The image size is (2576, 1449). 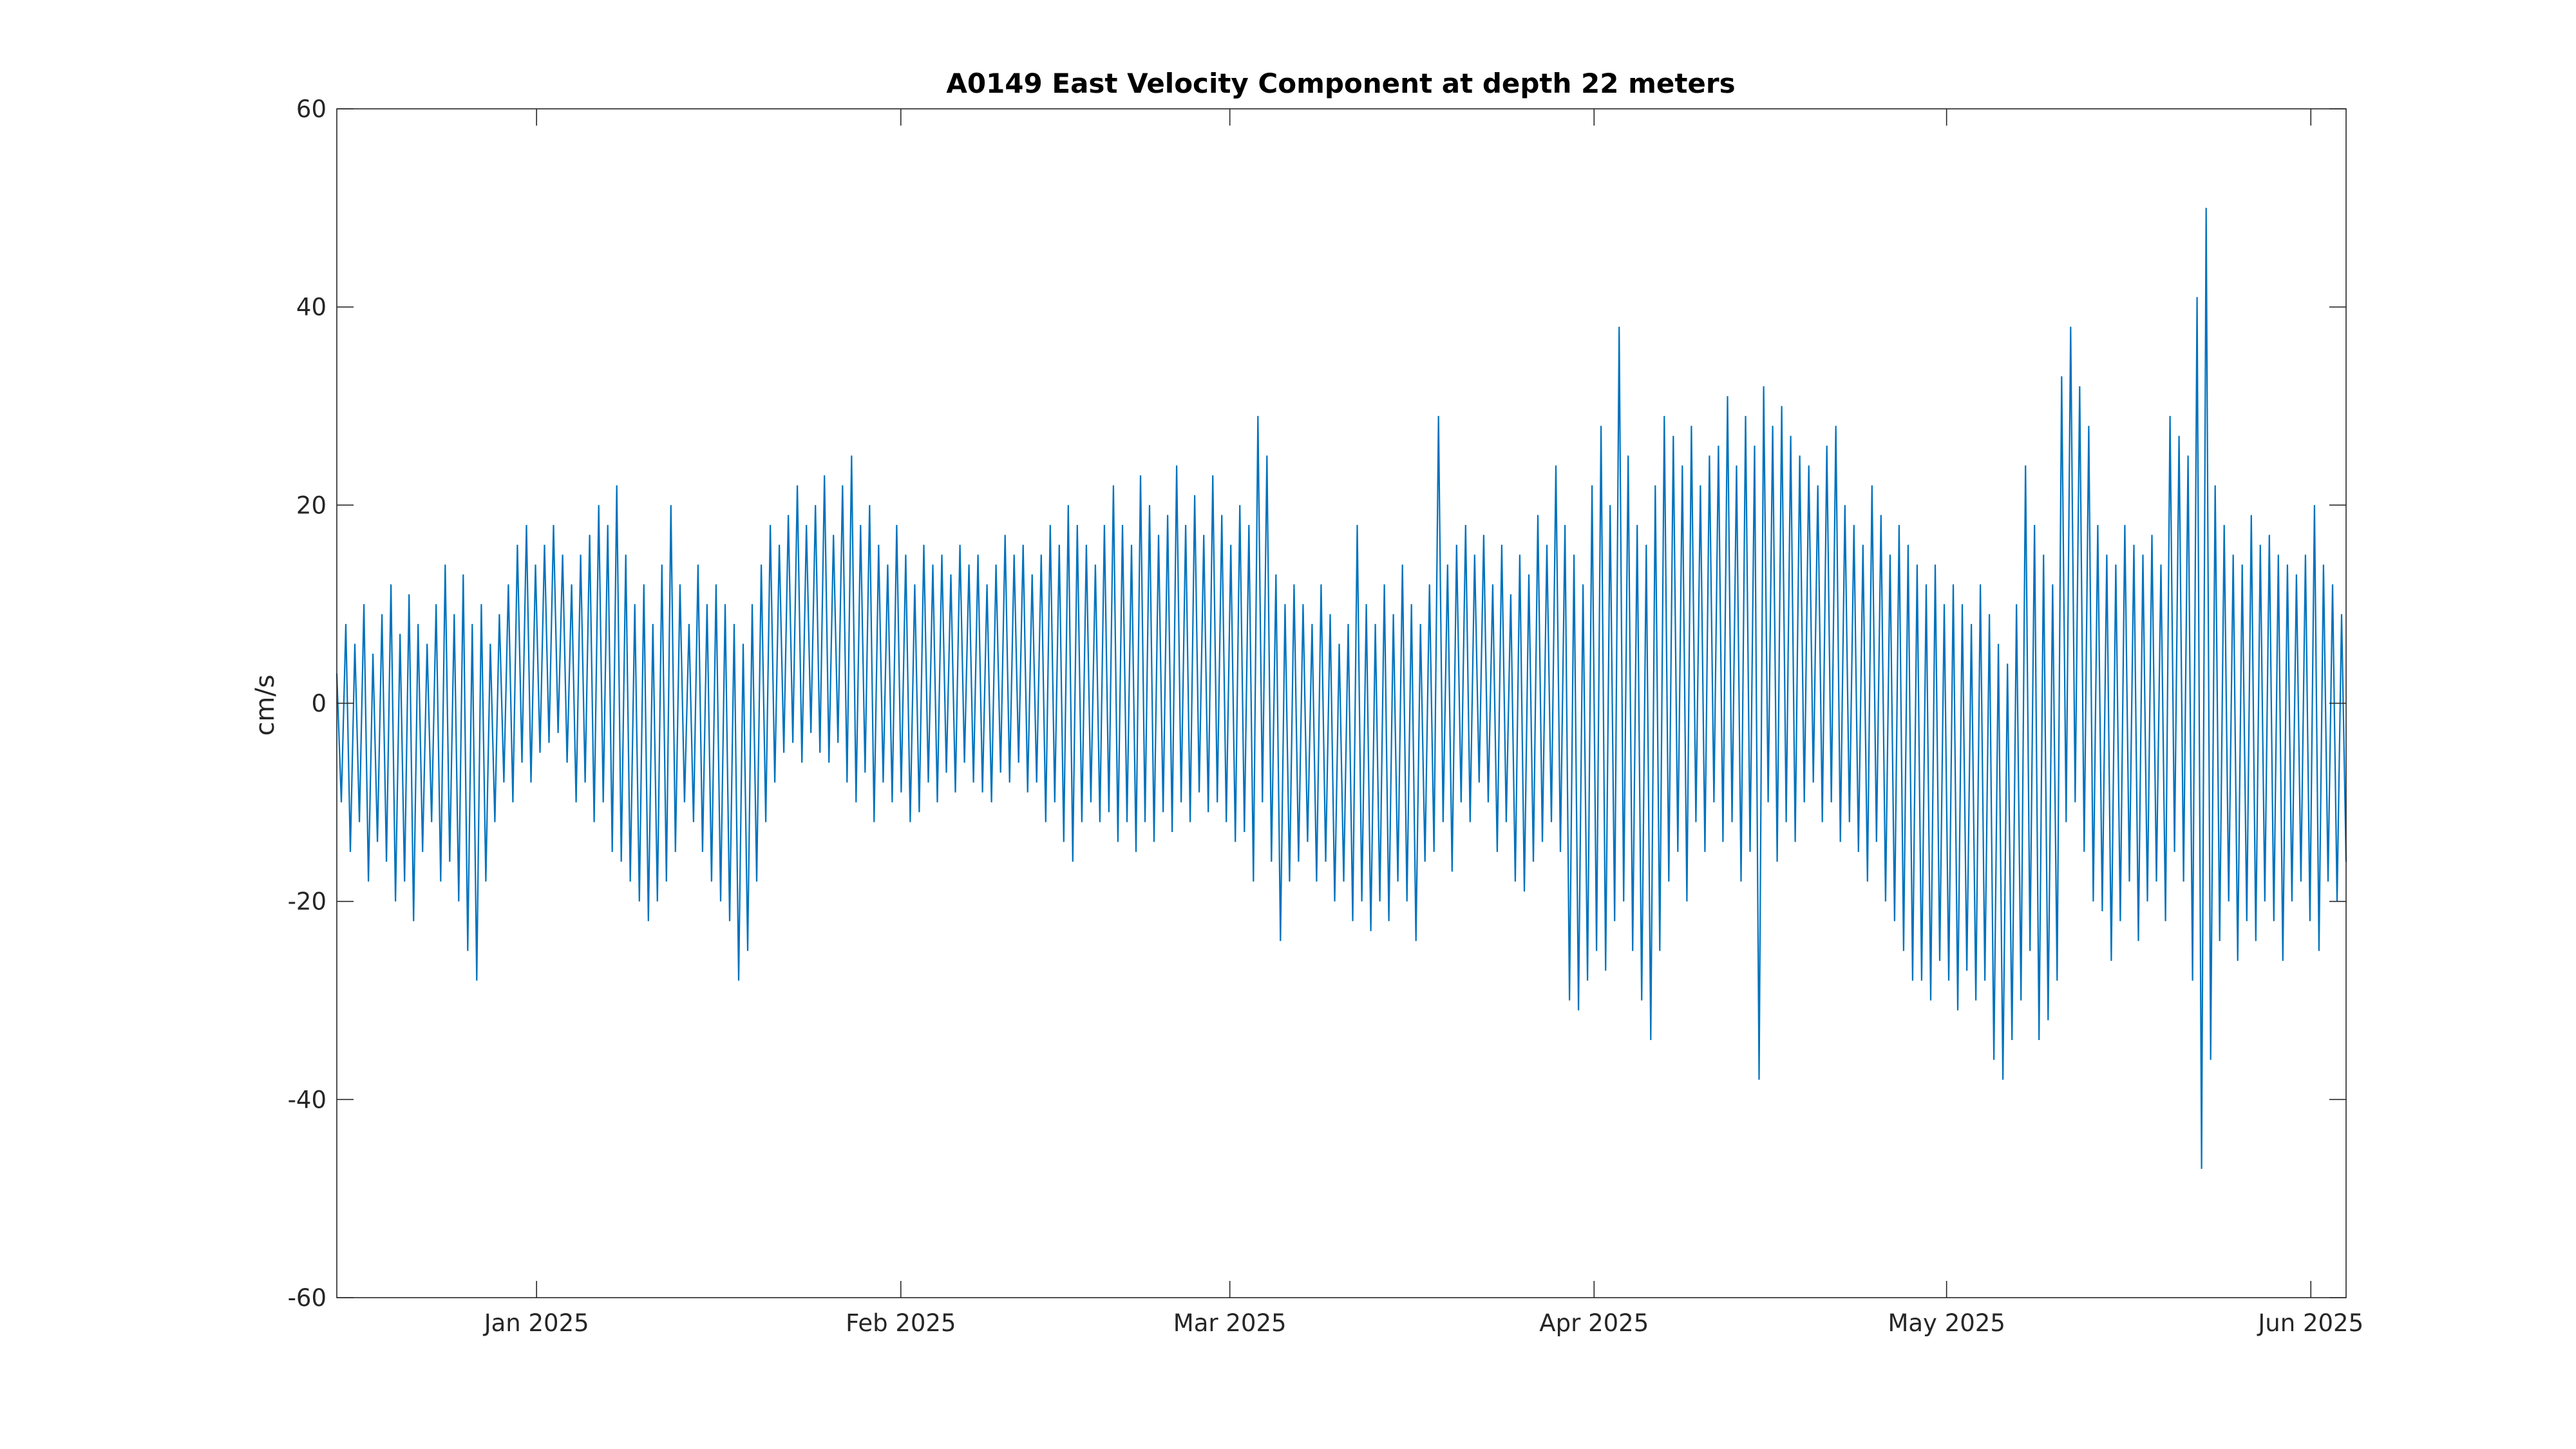 What do you see at coordinates (2310, 1323) in the screenshot?
I see `x-tick-label: Jun 2025` at bounding box center [2310, 1323].